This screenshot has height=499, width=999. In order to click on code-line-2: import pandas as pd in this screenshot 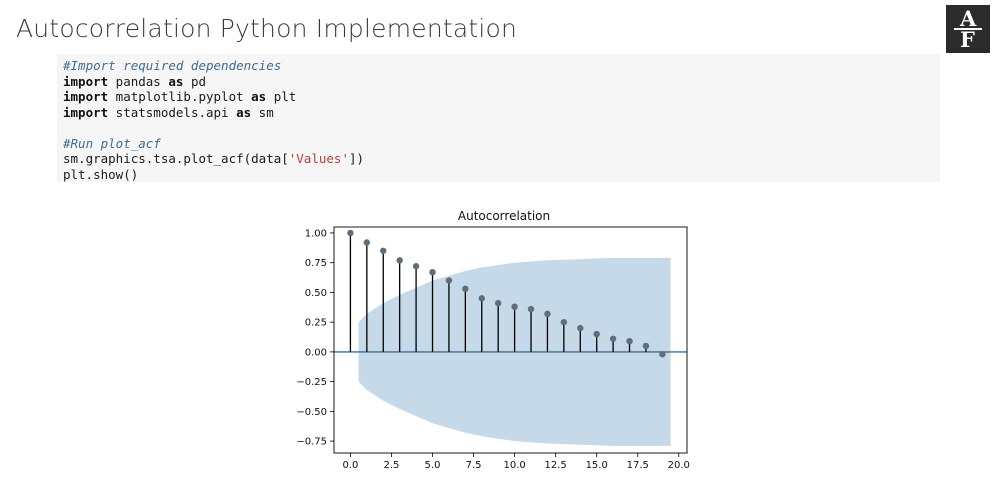, I will do `click(501, 82)`.